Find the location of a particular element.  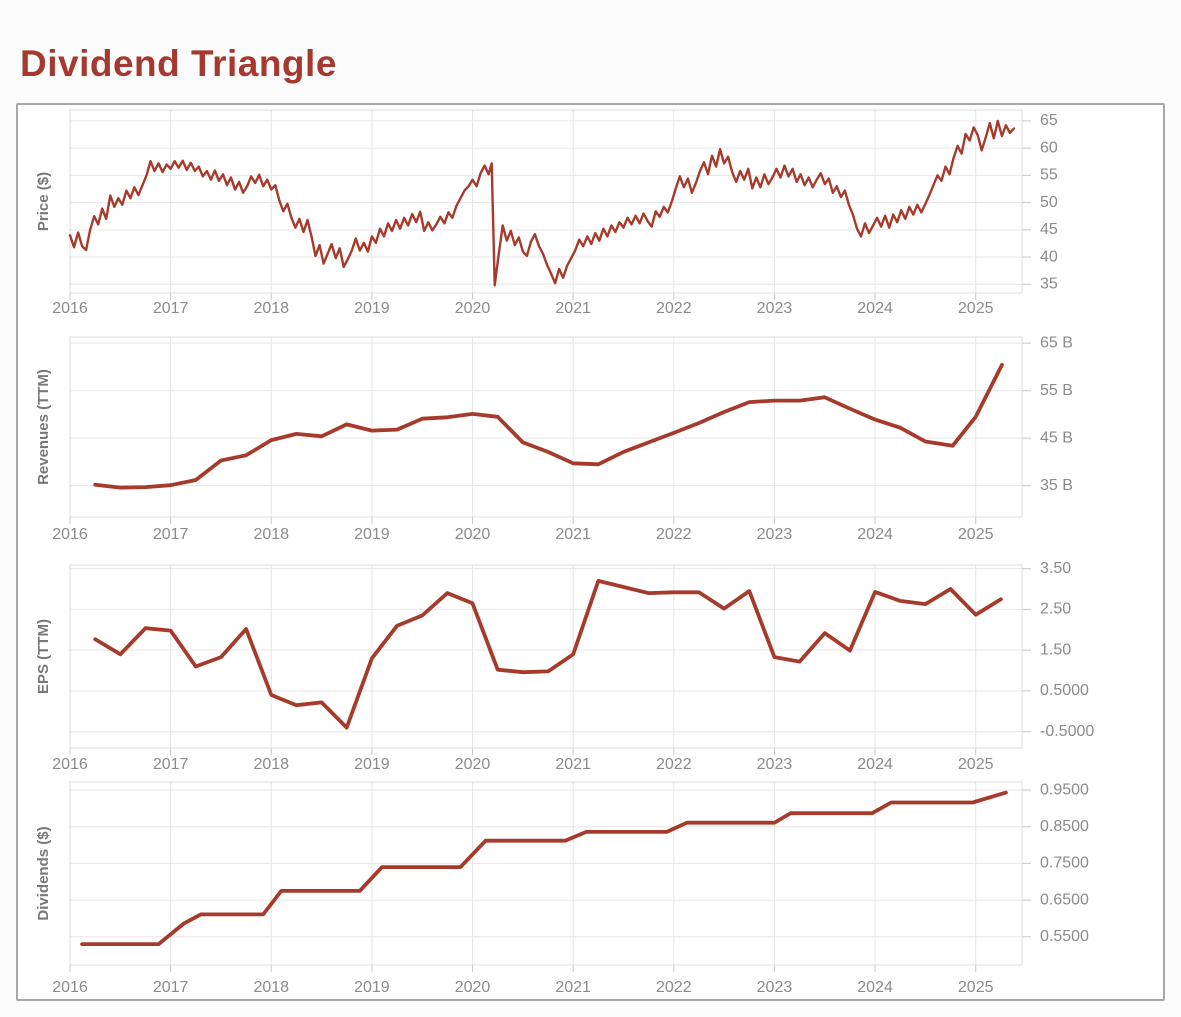

price-x-tick-label: 2020 is located at coordinates (473, 308).